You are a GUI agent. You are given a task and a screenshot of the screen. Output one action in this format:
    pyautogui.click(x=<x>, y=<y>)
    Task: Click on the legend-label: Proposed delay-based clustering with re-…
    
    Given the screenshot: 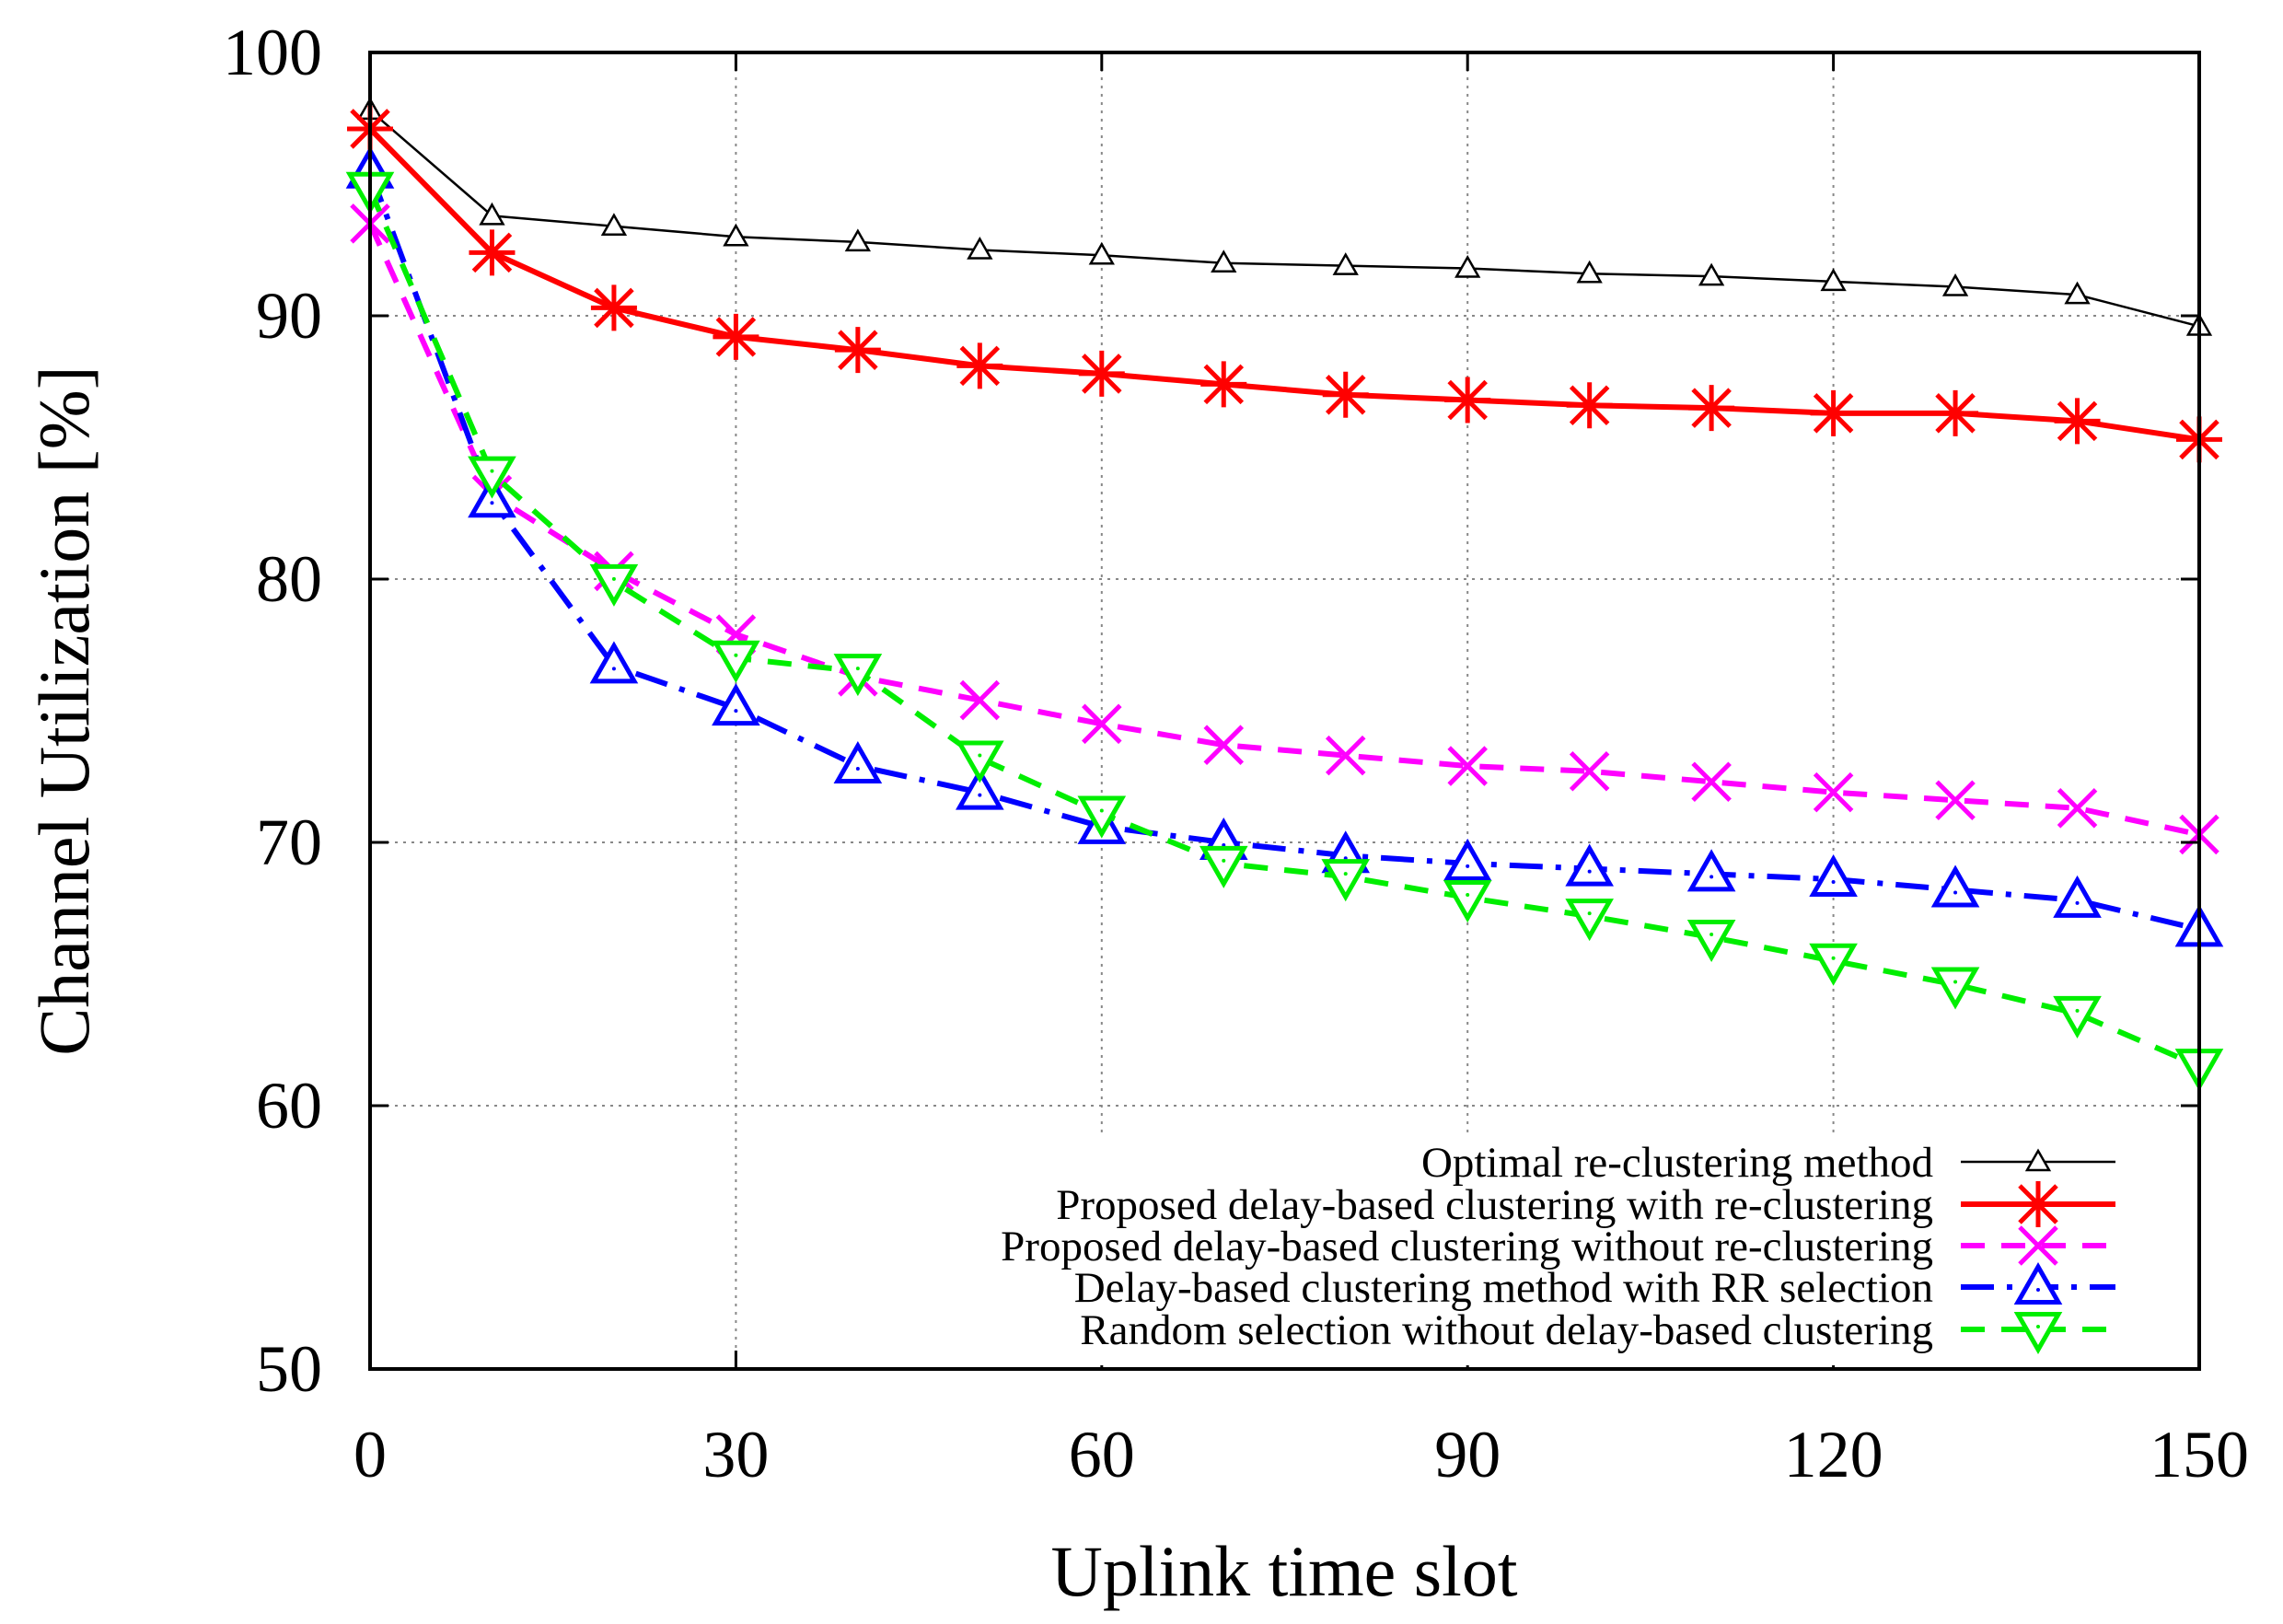 What is the action you would take?
    pyautogui.click(x=1494, y=1205)
    